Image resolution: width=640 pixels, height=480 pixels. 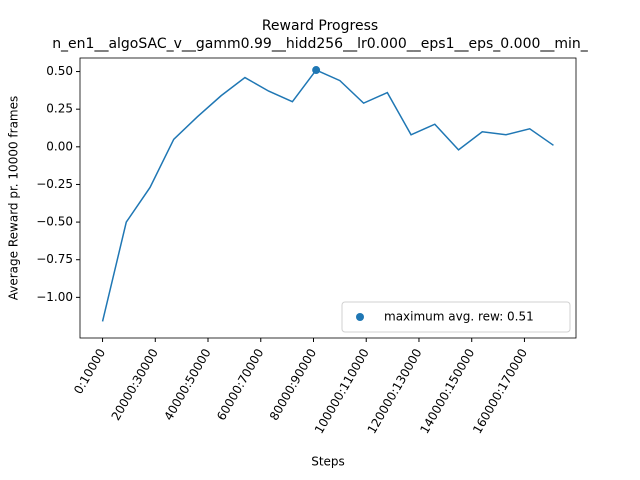 What do you see at coordinates (459, 317) in the screenshot?
I see `legend-label: maximum avg. rew: 0.51` at bounding box center [459, 317].